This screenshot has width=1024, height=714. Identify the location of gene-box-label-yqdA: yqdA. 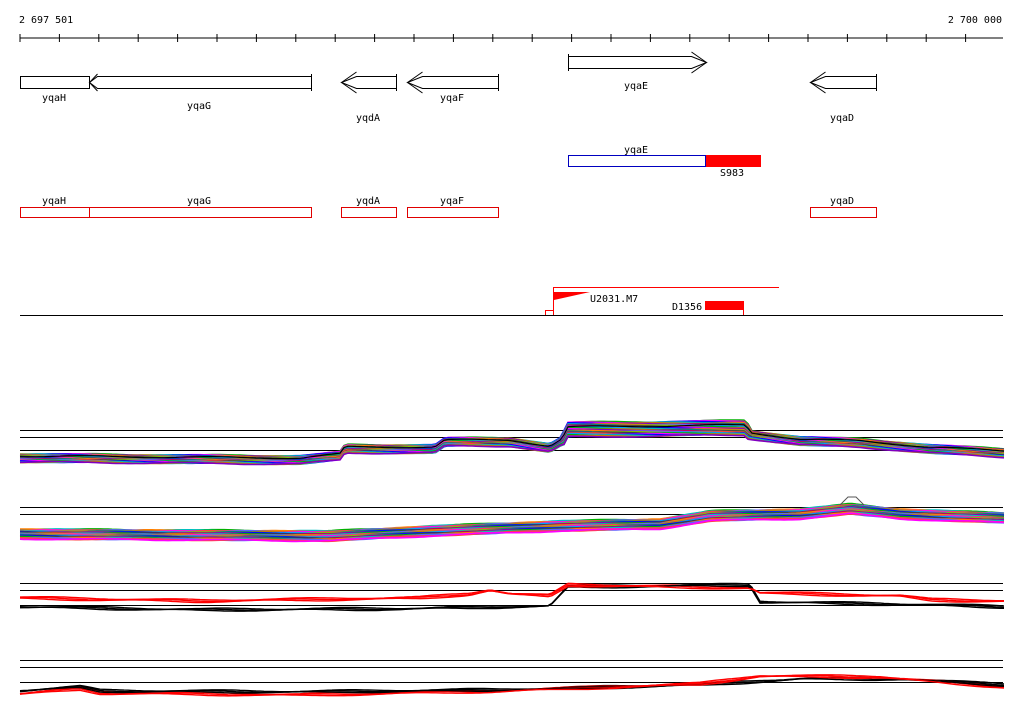
(368, 201).